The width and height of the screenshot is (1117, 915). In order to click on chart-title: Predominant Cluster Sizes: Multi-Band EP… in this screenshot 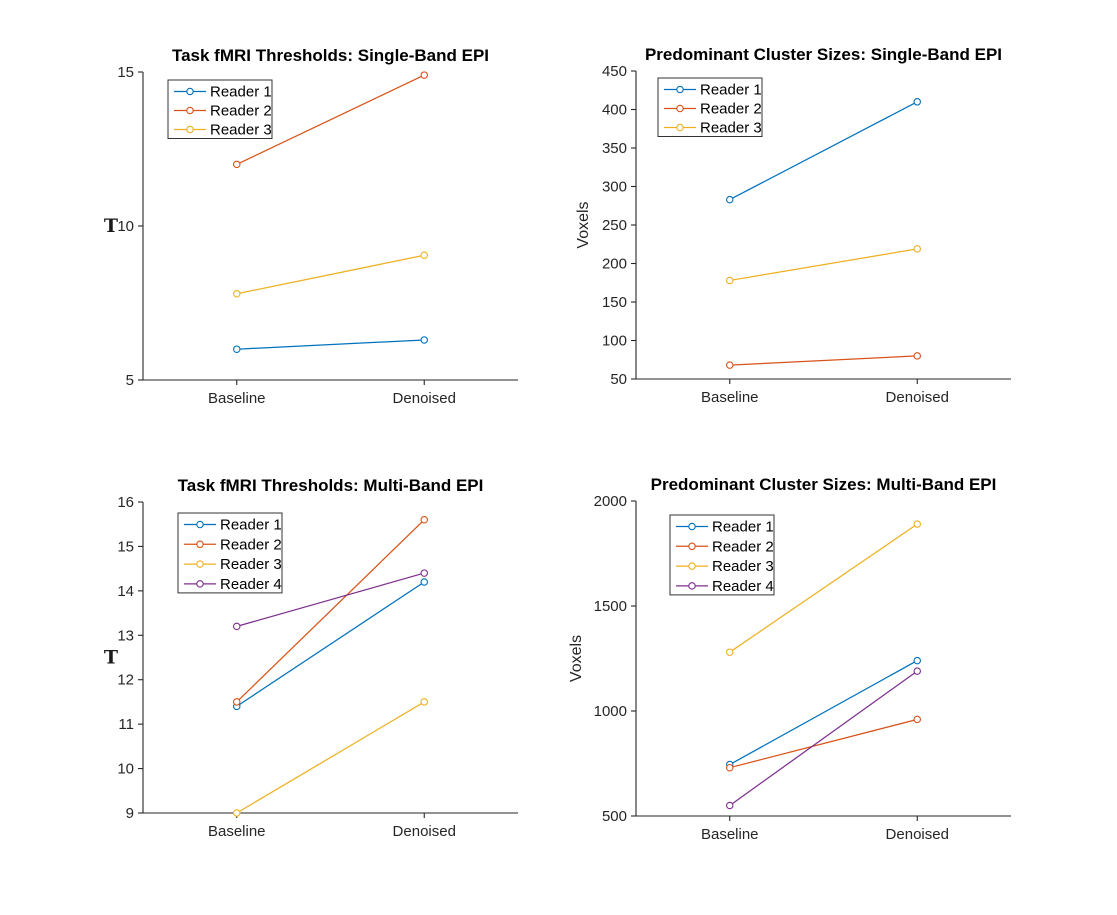, I will do `click(824, 484)`.